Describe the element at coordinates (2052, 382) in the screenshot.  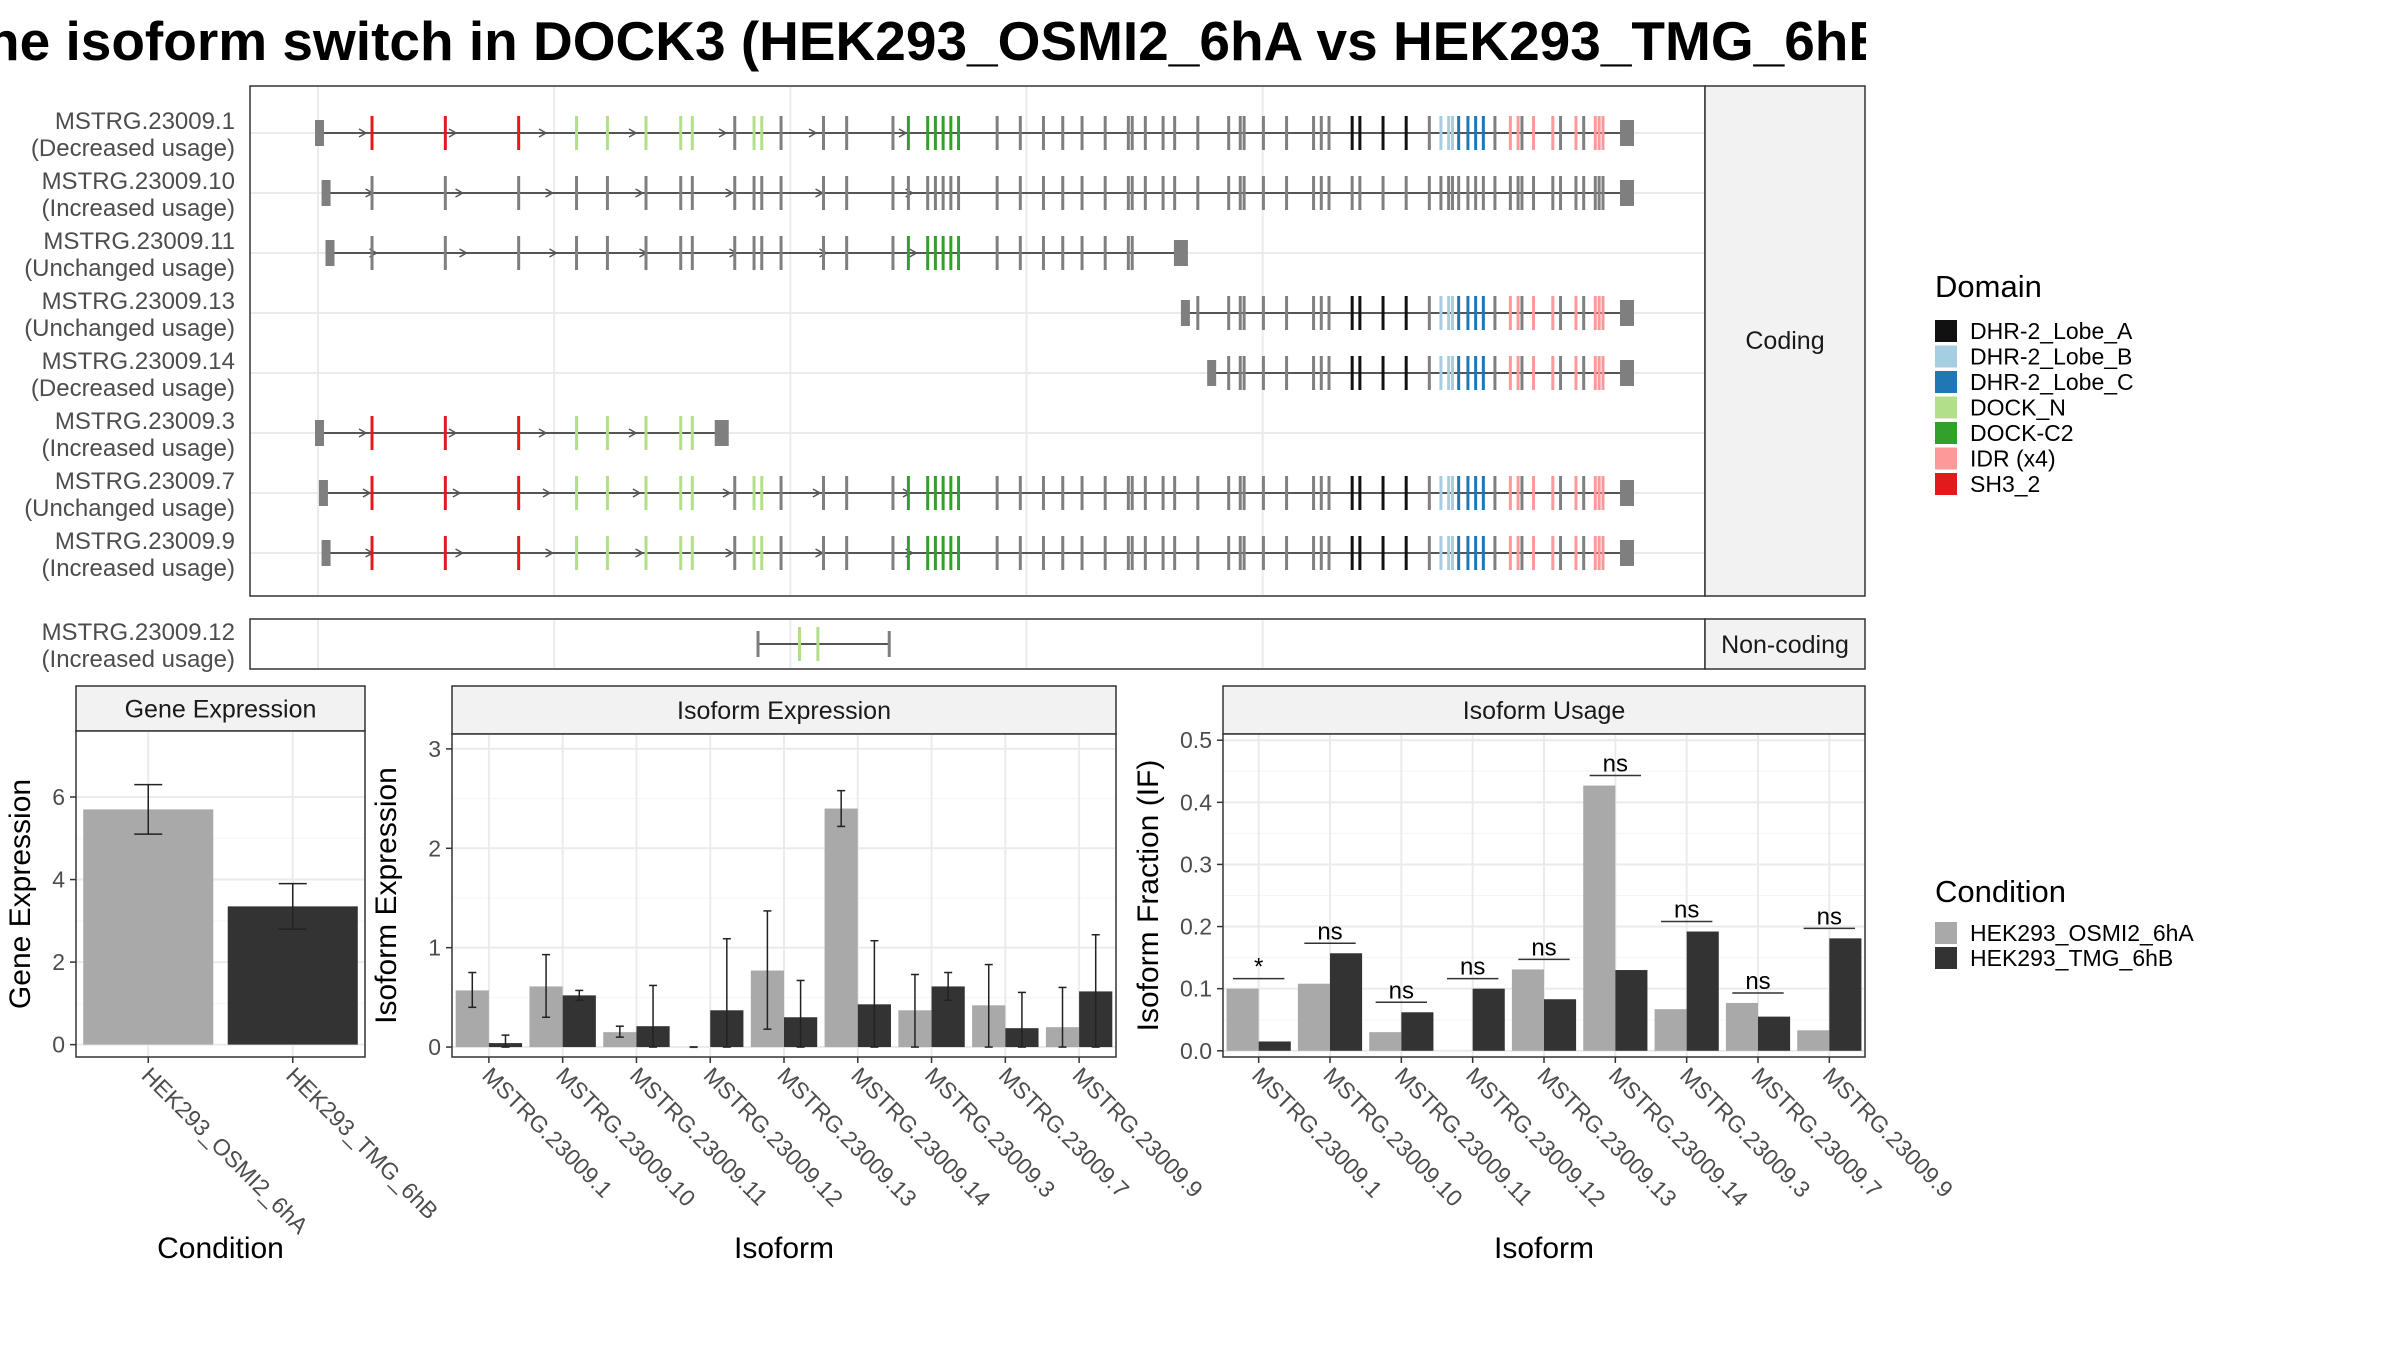
I see `domain-legend-label: DHR-2_Lobe_C` at that location.